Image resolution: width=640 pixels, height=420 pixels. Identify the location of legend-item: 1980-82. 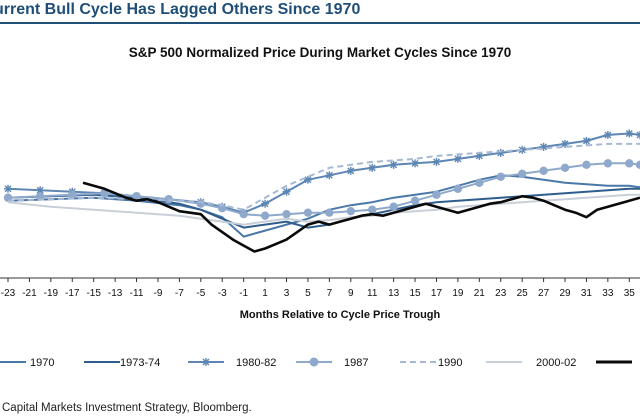
(232, 363).